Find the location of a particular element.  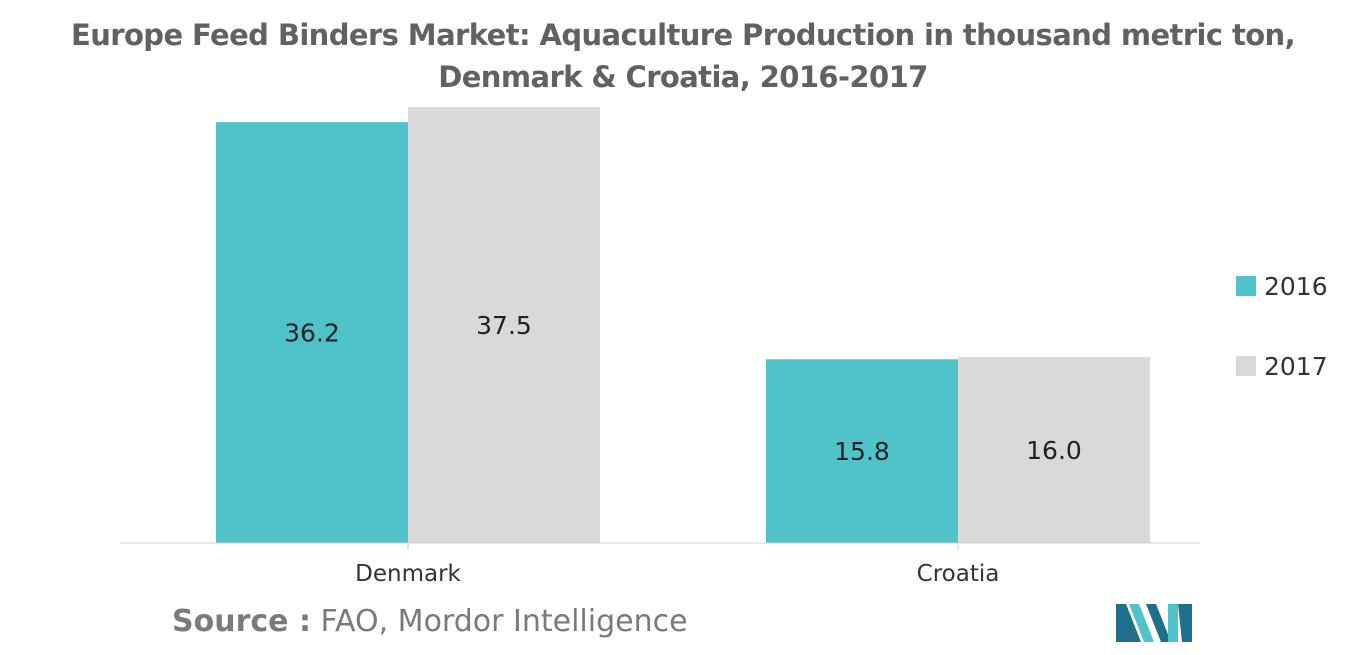

legend-label-2016: 2016 is located at coordinates (1296, 286).